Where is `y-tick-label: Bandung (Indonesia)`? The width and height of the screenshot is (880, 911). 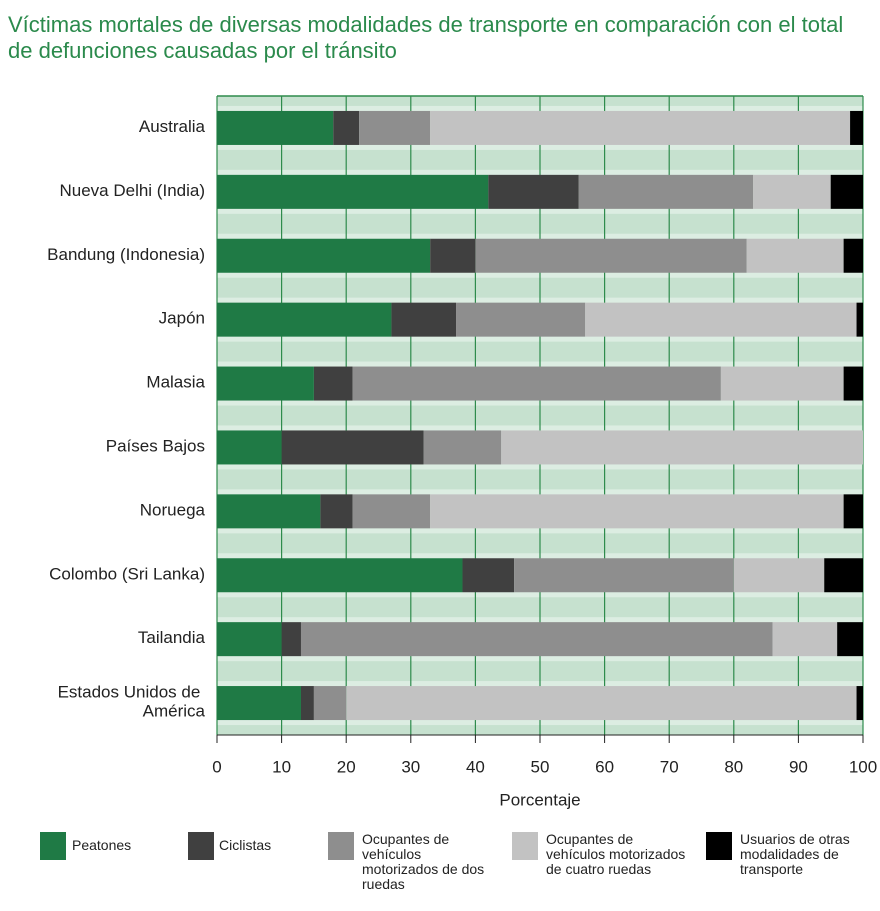 y-tick-label: Bandung (Indonesia) is located at coordinates (126, 254).